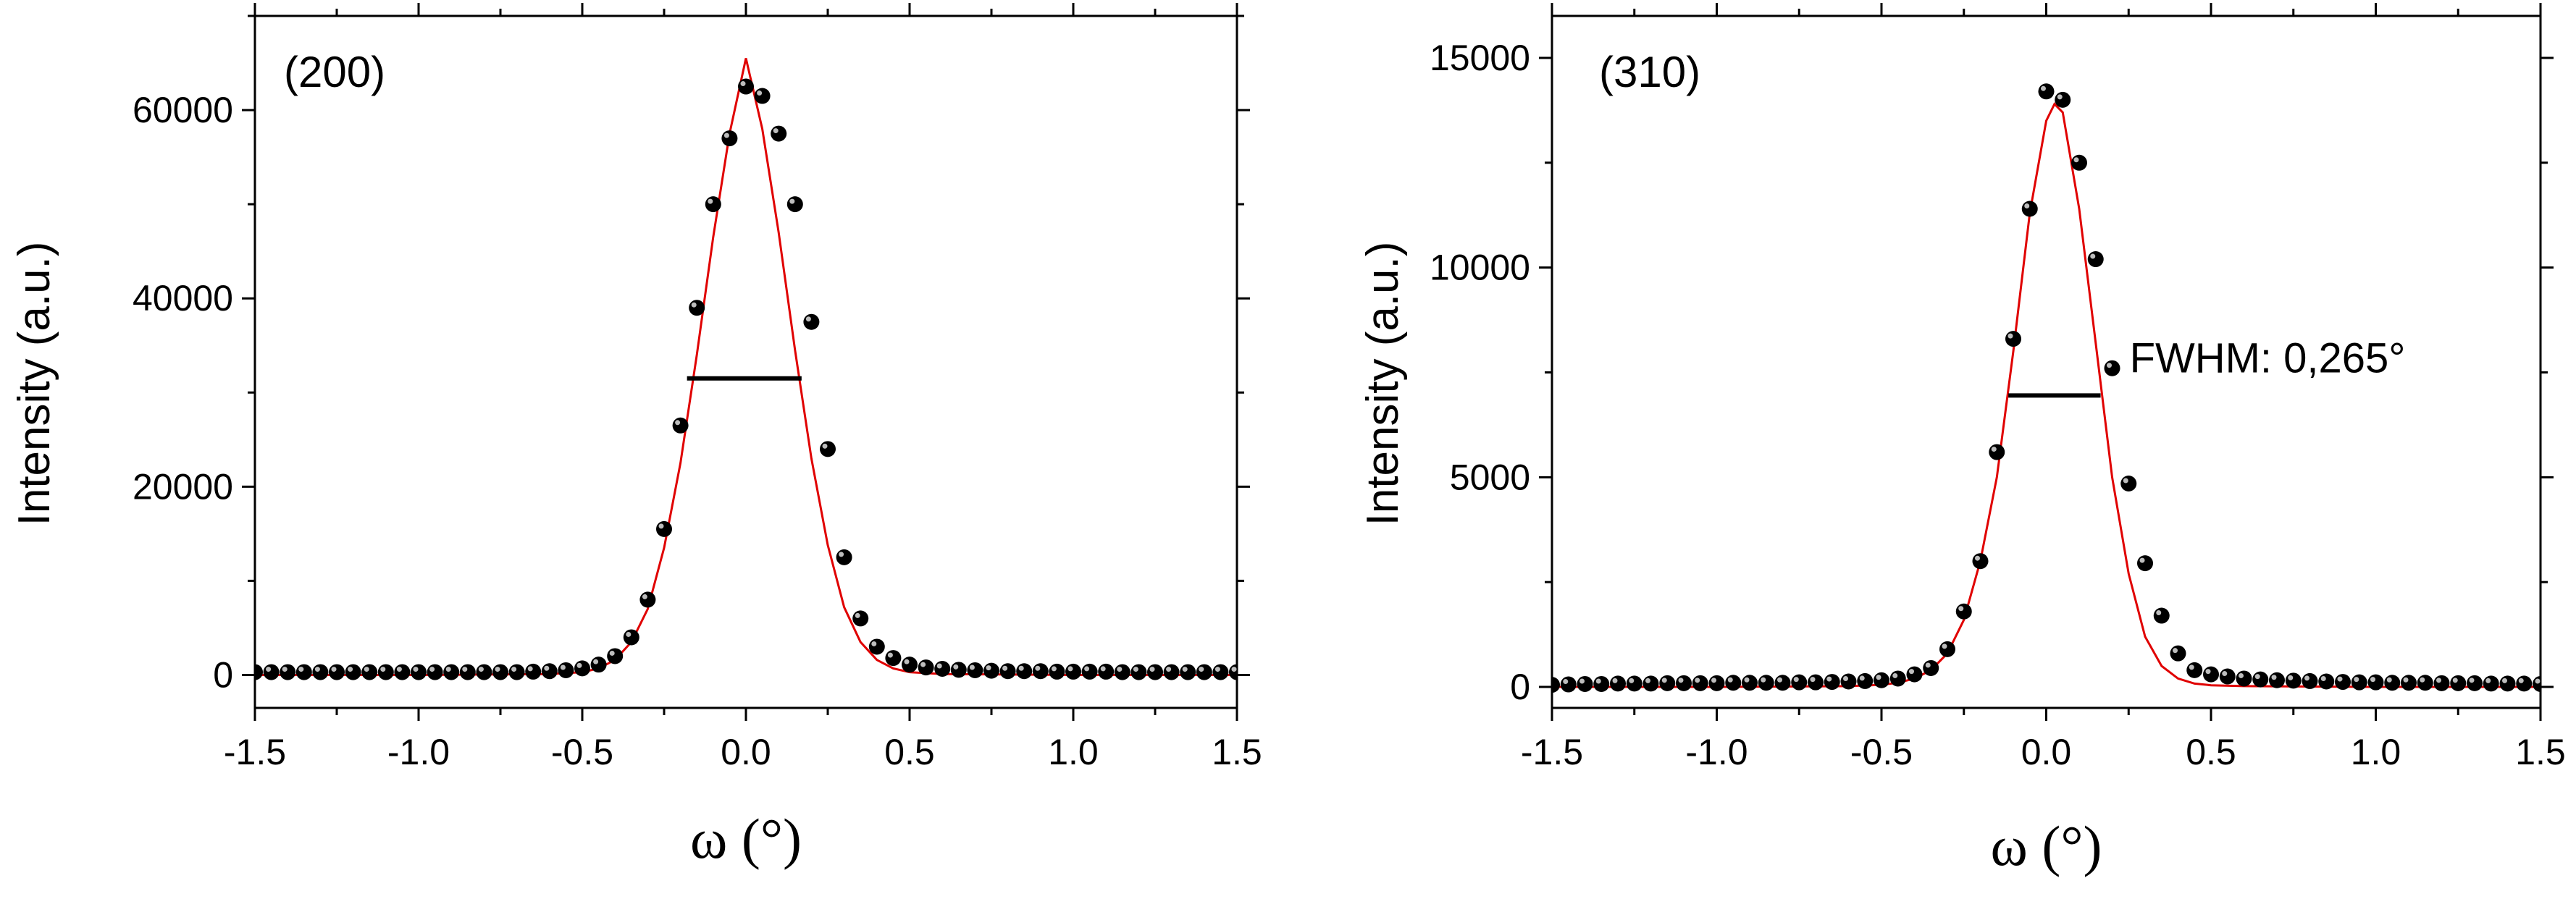 This screenshot has height=899, width=2576. Describe the element at coordinates (1237, 752) in the screenshot. I see `x-tick-label: 1.5` at that location.